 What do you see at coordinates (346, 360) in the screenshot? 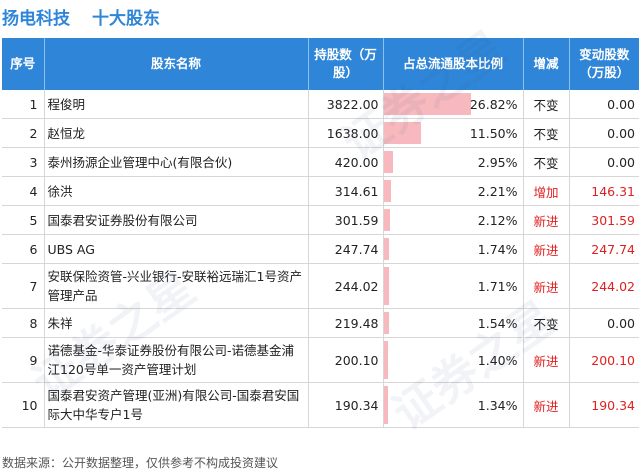
I see `cell-shares: 200.10` at bounding box center [346, 360].